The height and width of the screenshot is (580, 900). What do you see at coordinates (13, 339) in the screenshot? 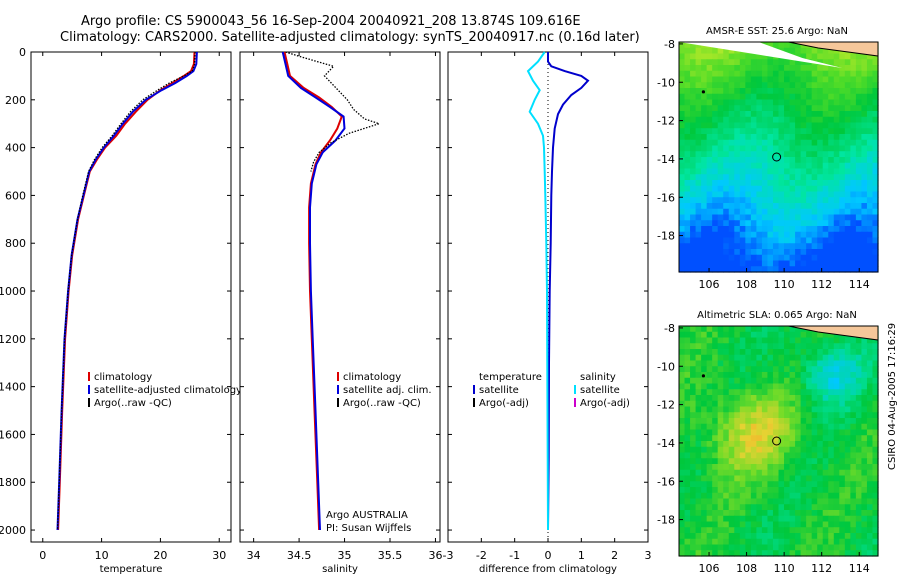
I see `depth-tick-label: 1200` at bounding box center [13, 339].